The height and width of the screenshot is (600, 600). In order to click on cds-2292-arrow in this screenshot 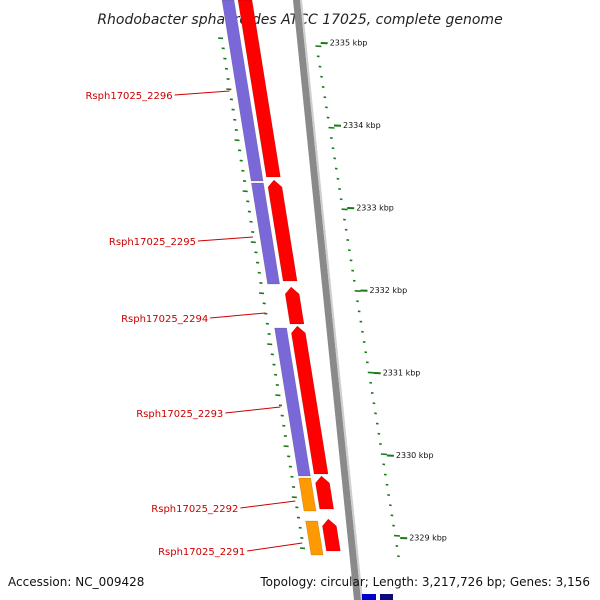, I will do `click(324, 492)`.